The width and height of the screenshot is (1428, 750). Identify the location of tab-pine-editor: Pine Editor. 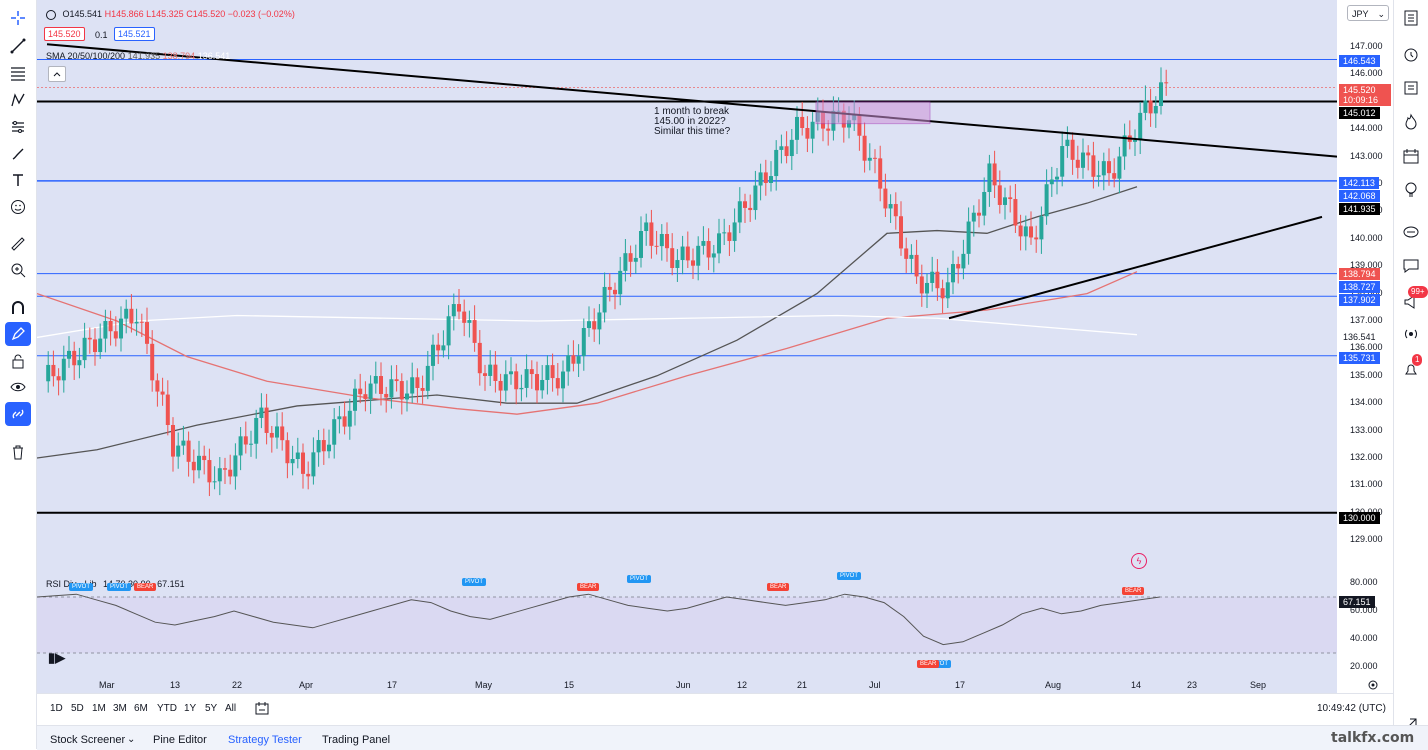
(180, 740).